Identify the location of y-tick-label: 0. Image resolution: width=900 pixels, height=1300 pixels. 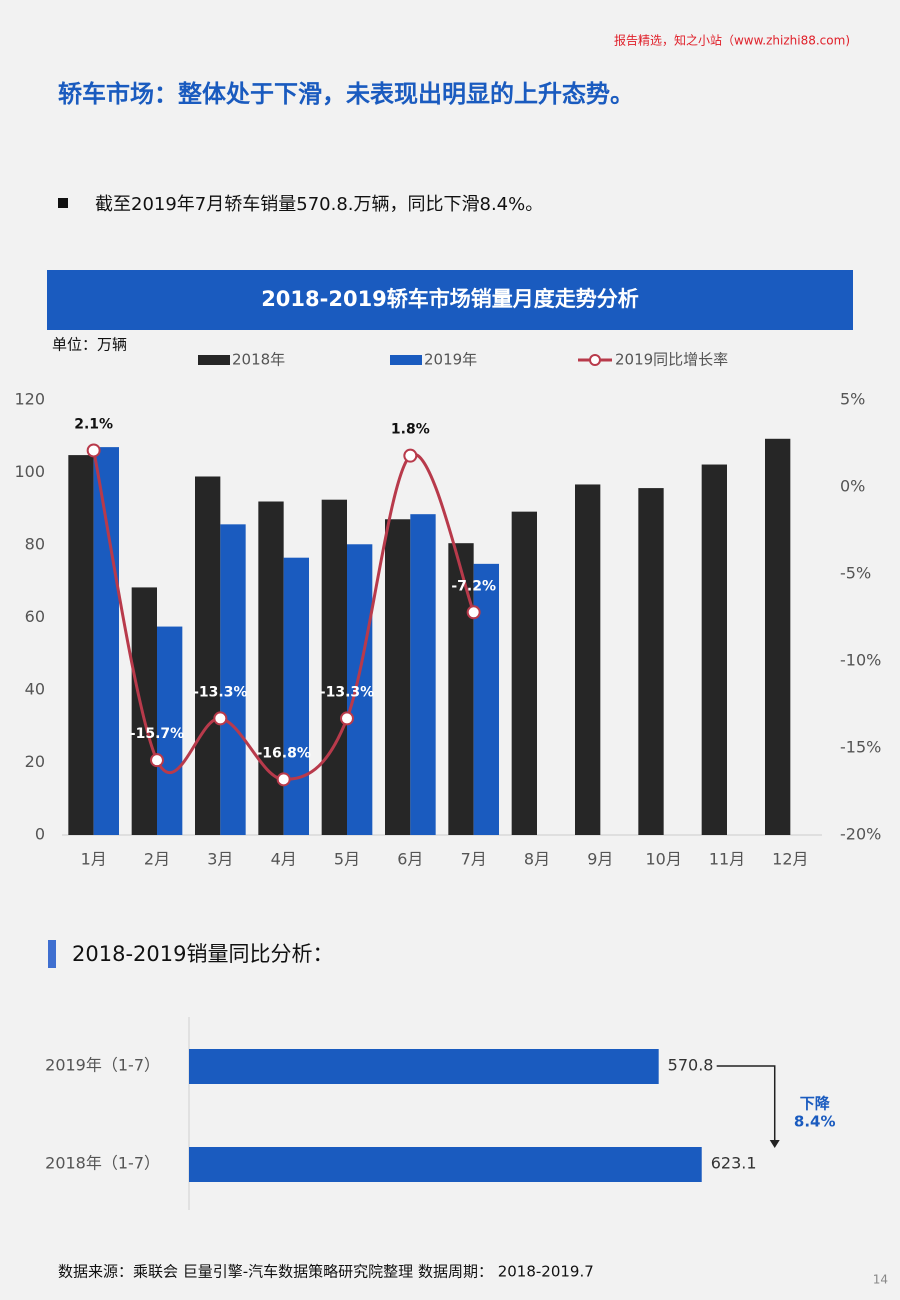
(40, 834).